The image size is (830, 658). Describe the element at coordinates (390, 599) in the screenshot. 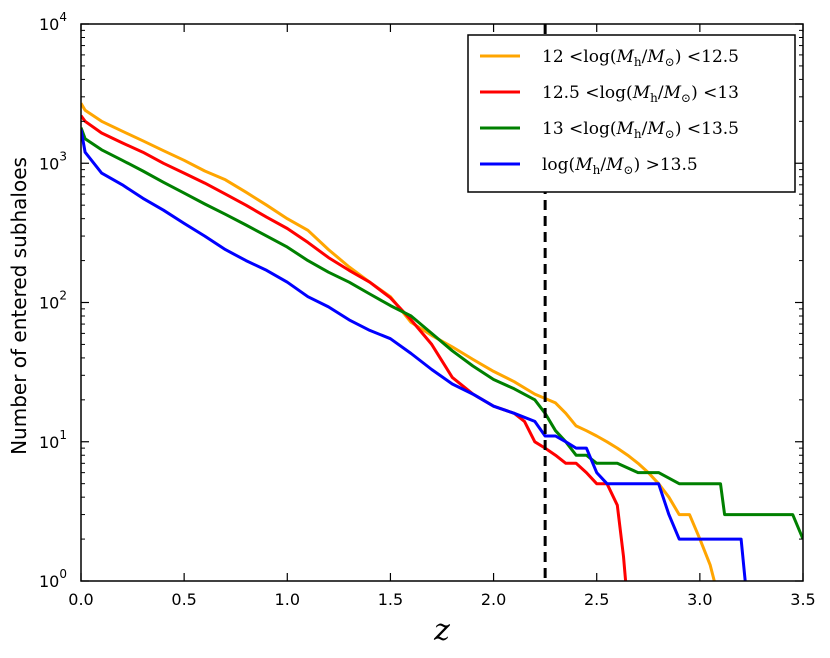

I see `x-tick-label: 1.5` at that location.